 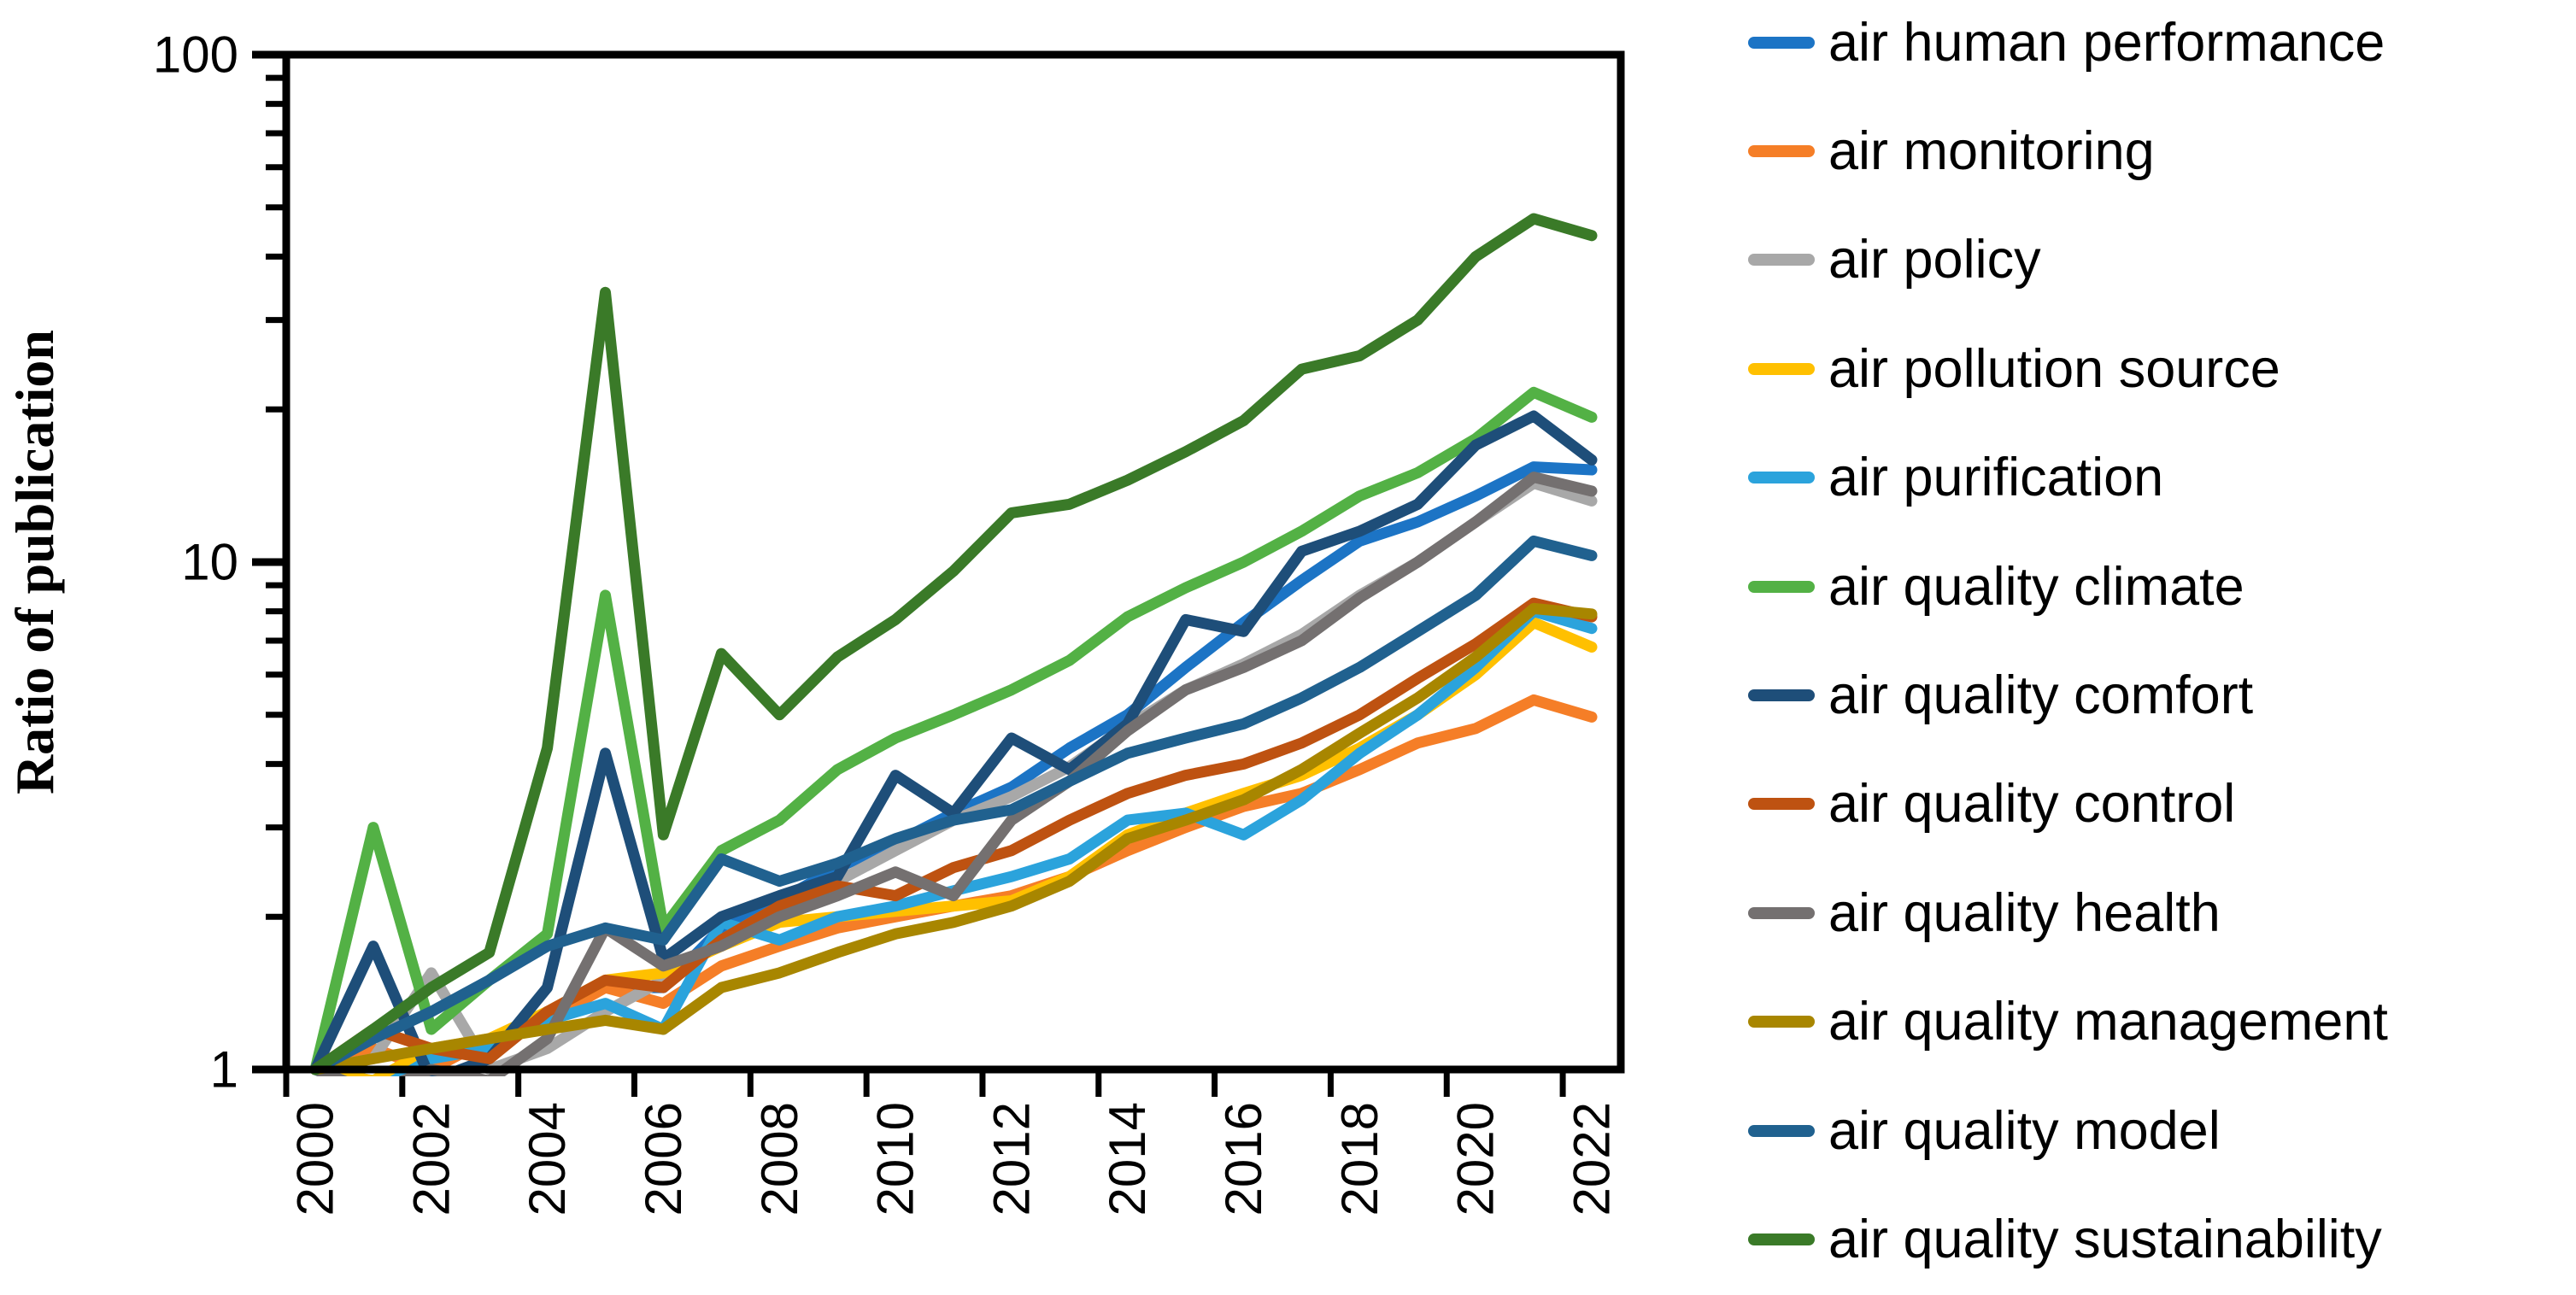 What do you see at coordinates (2024, 1130) in the screenshot?
I see `legend-label: air quality model` at bounding box center [2024, 1130].